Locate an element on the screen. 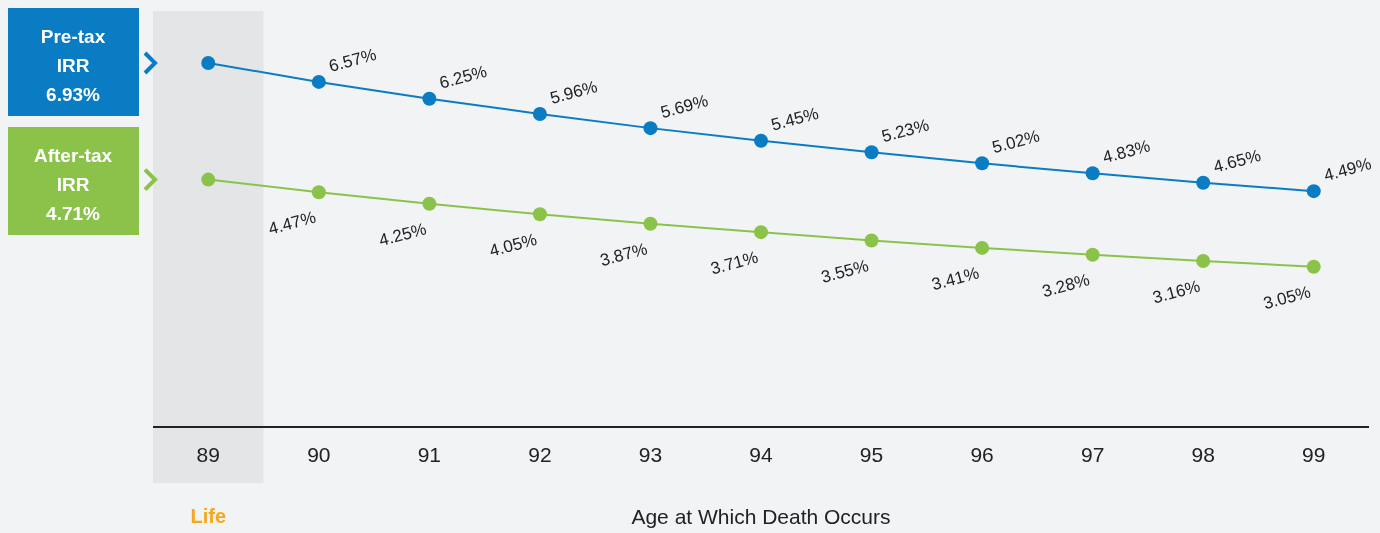  data-label: 5.69% is located at coordinates (684, 106).